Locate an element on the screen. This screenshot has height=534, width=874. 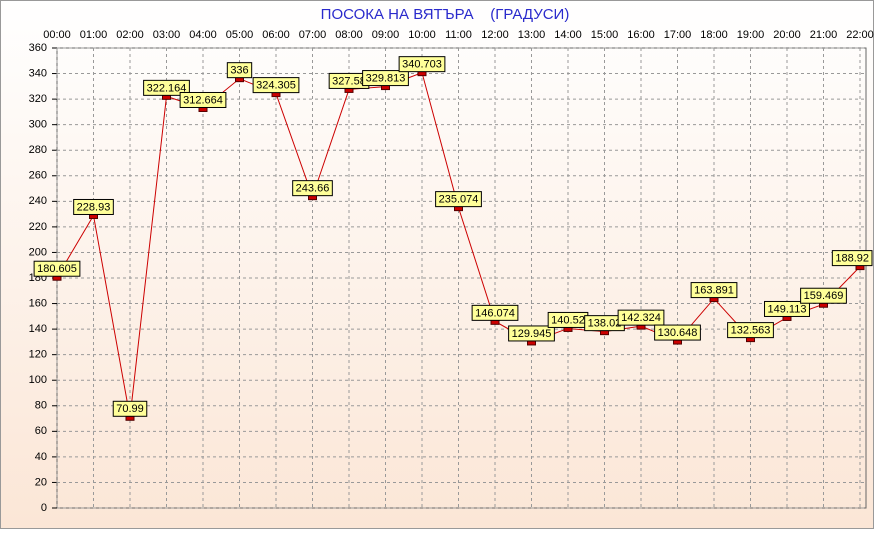
x-tick-label: 12:00 is located at coordinates (495, 35).